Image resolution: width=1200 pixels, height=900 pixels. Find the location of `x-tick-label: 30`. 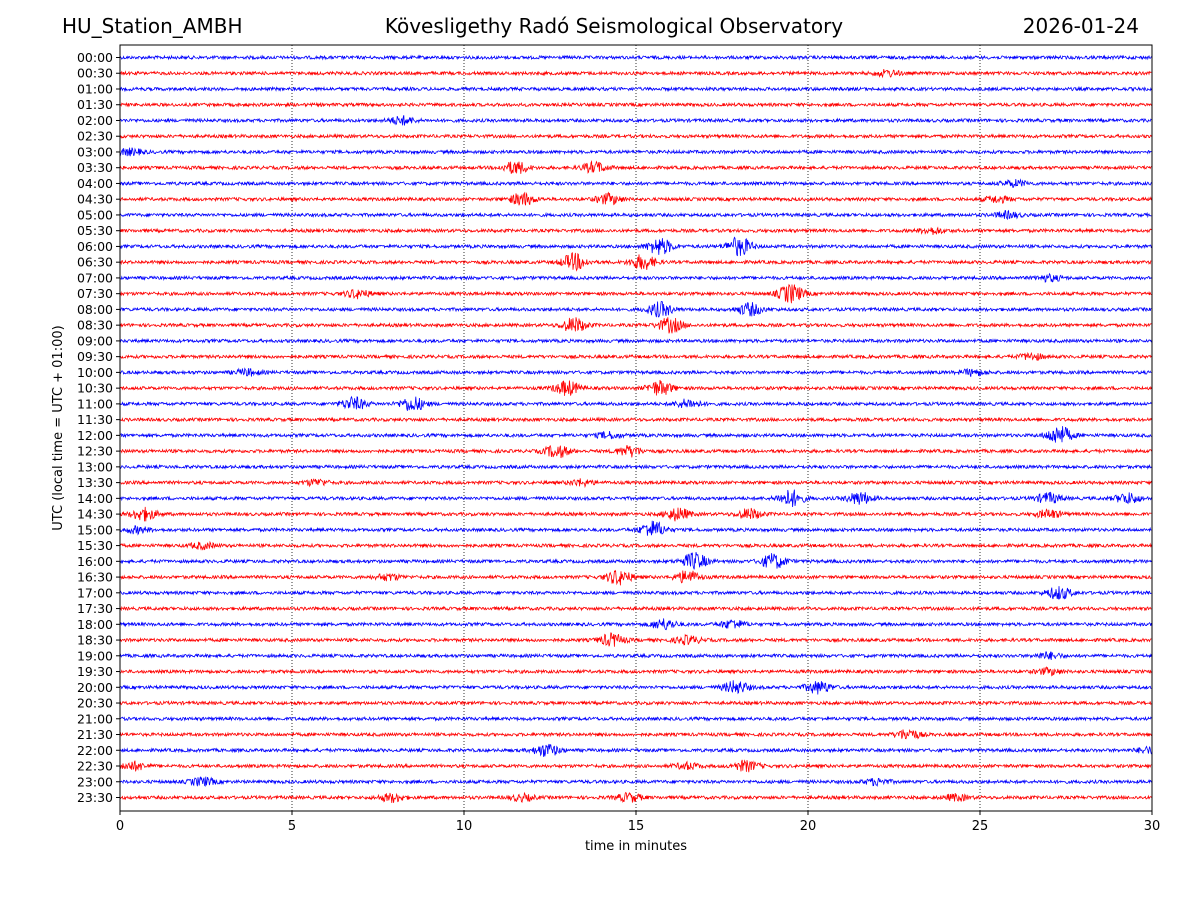

x-tick-label: 30 is located at coordinates (1152, 826).